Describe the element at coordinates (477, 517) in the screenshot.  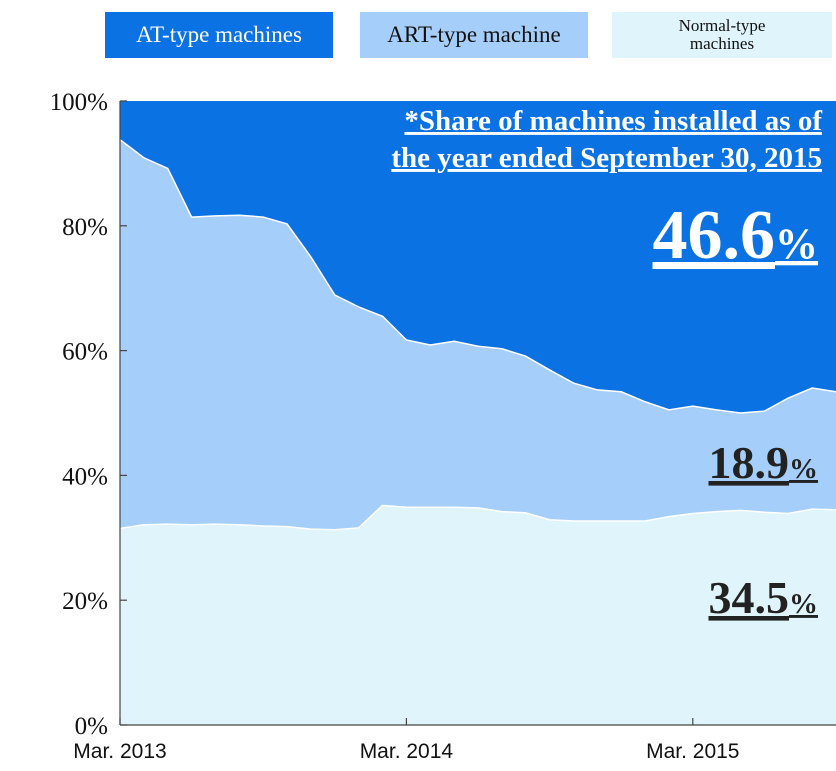
I see `area-boundary` at that location.